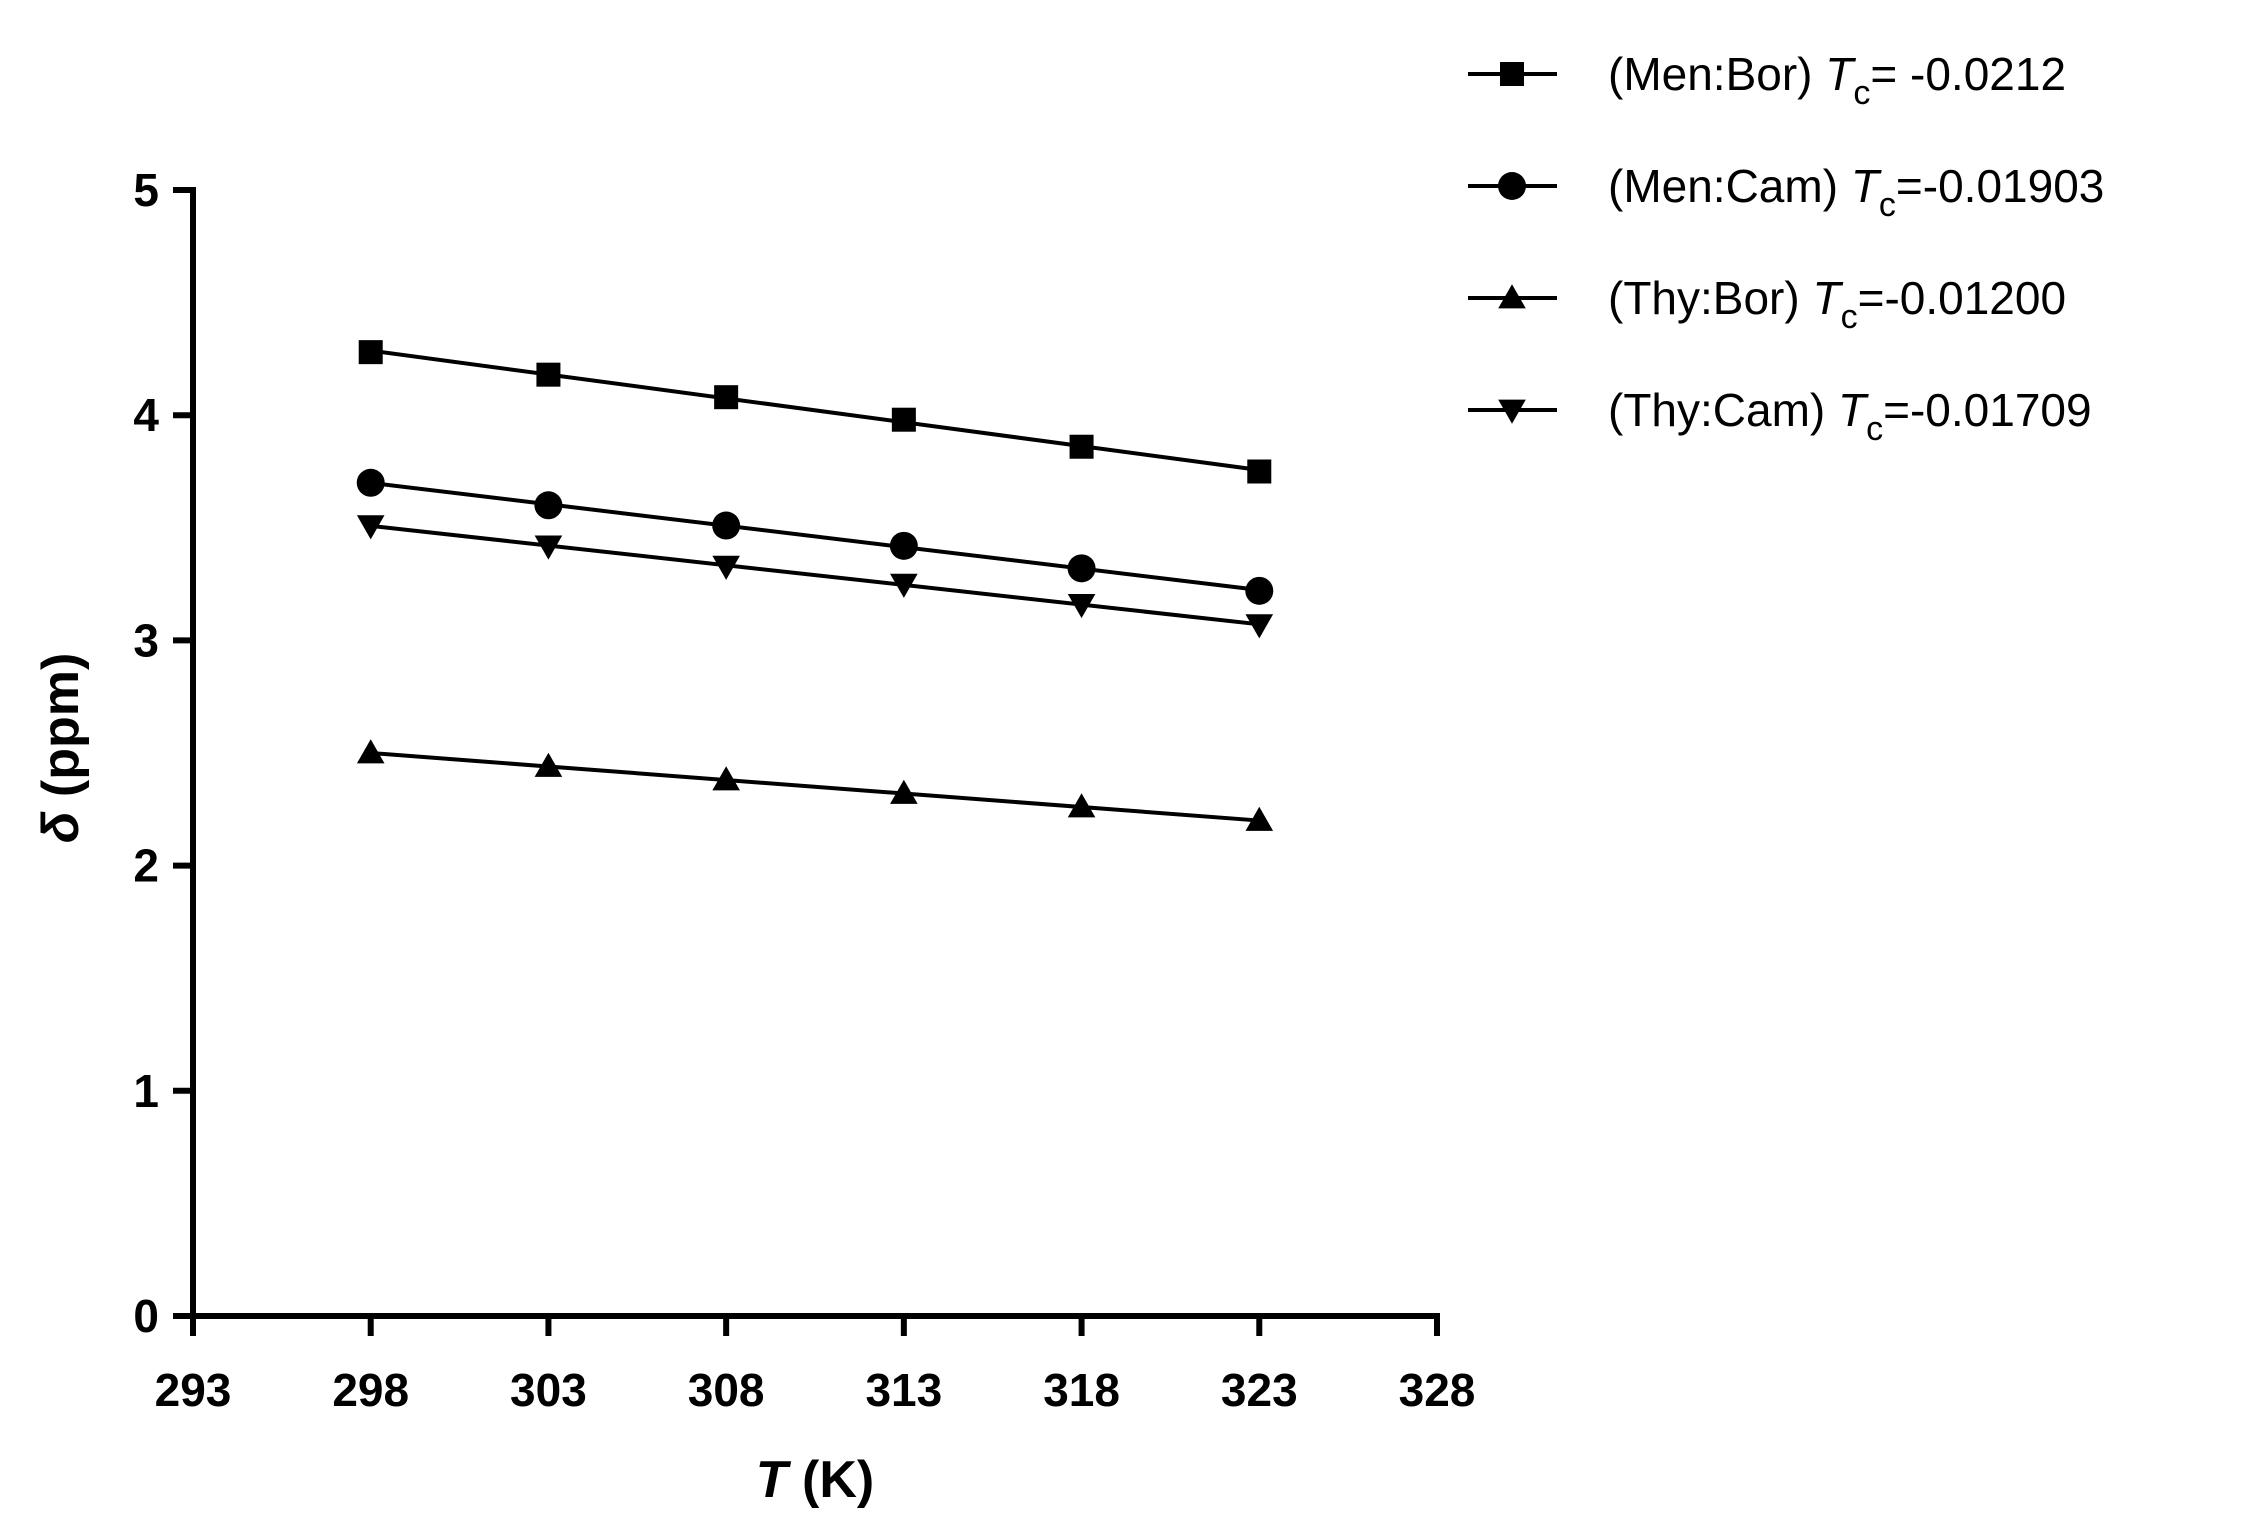 The width and height of the screenshot is (2243, 1525). I want to click on svg-text: T (K), so click(815, 1480).